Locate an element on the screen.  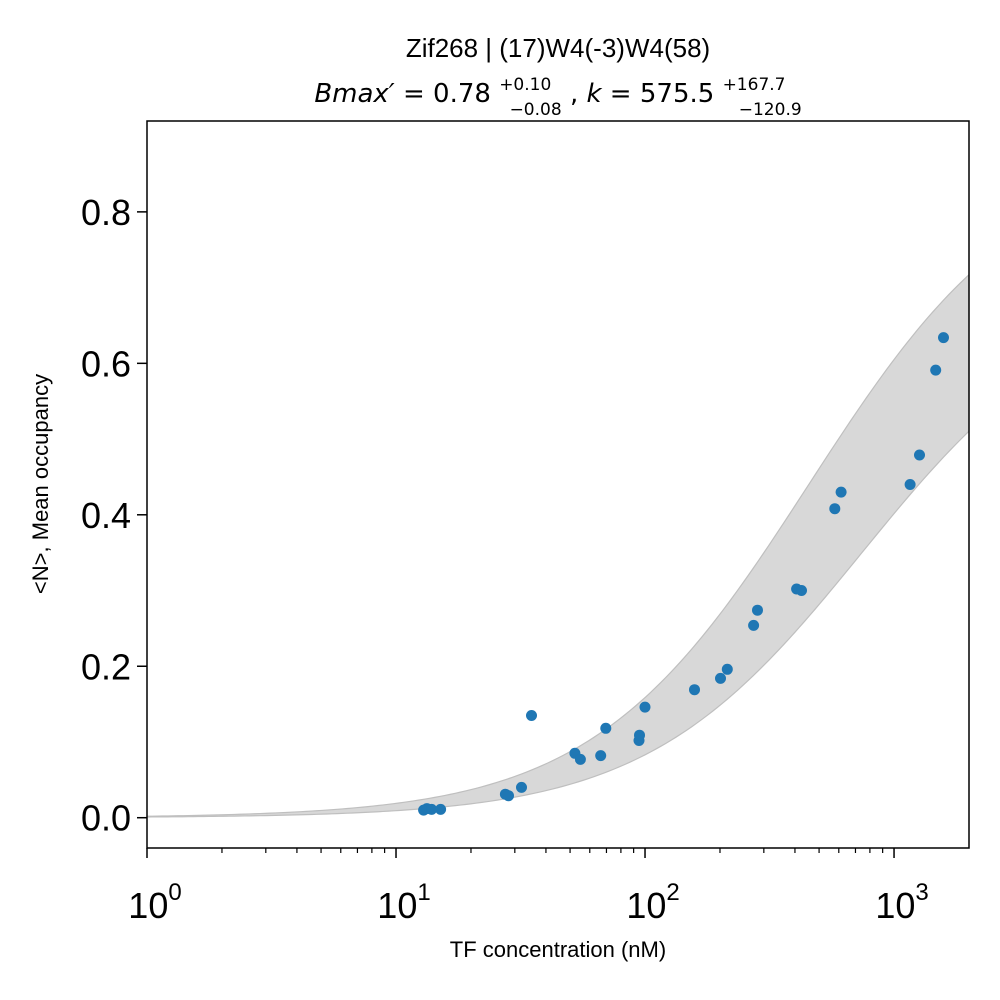
bmax-equals: = is located at coordinates (418, 94).